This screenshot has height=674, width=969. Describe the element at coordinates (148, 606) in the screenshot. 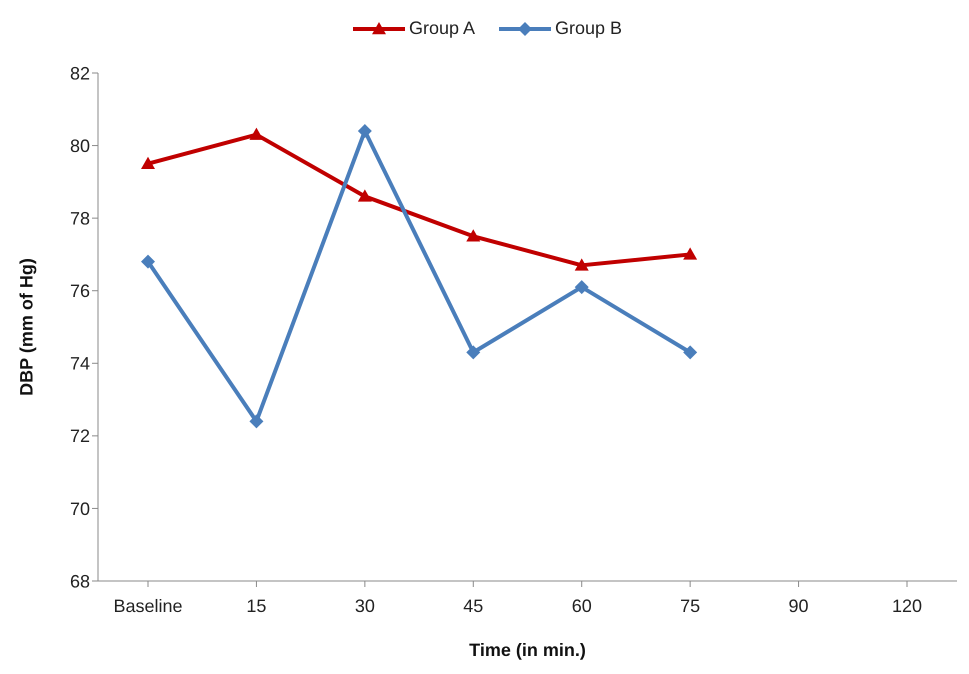

I see `x-tick-label: Baseline` at that location.